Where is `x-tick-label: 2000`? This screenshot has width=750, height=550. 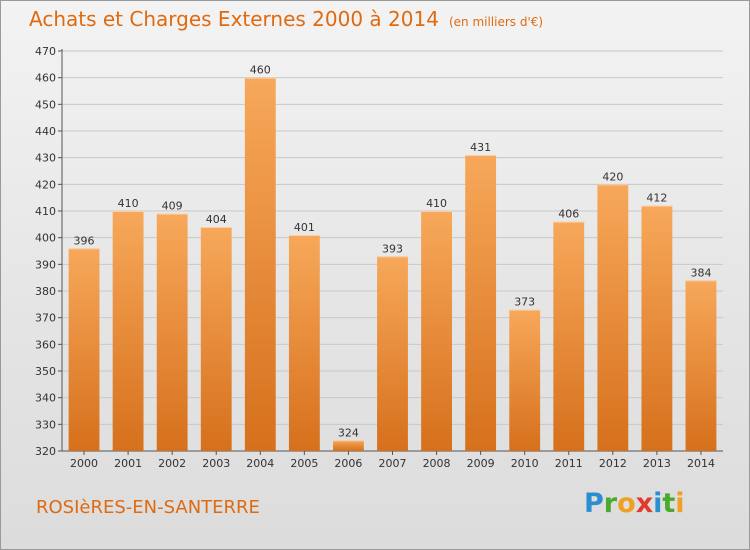 x-tick-label: 2000 is located at coordinates (84, 463).